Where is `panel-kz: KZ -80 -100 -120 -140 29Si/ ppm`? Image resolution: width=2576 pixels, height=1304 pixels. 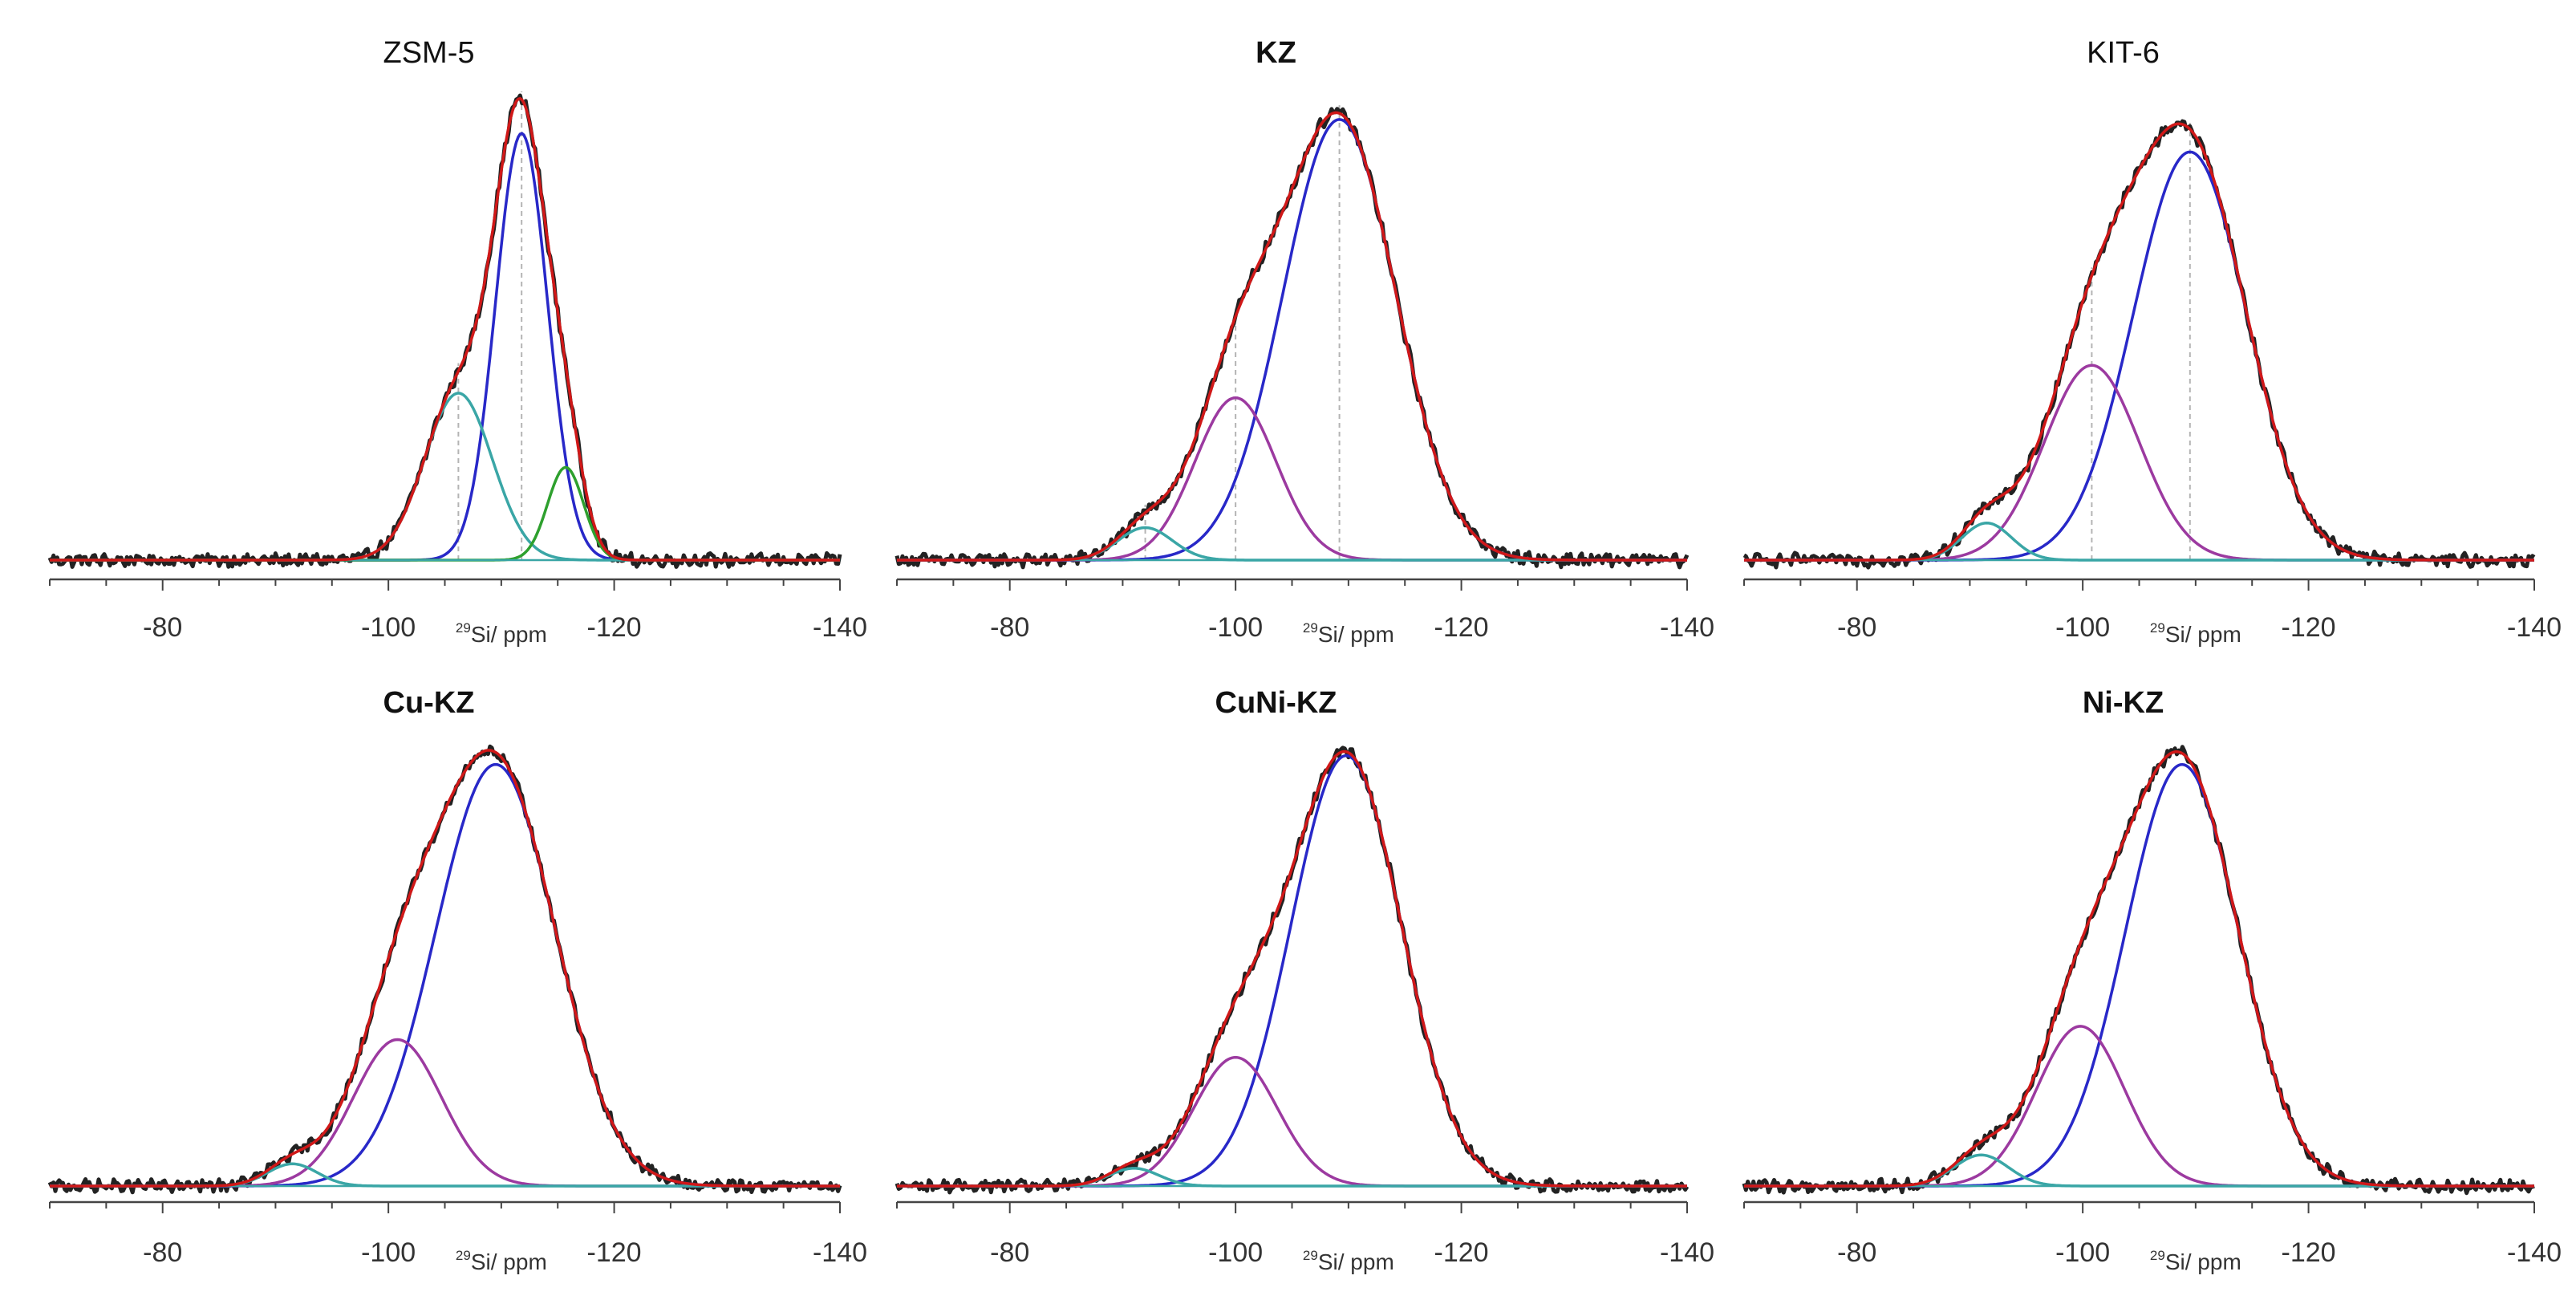 panel-kz: KZ -80 -100 -120 -140 29Si/ ppm is located at coordinates (1304, 341).